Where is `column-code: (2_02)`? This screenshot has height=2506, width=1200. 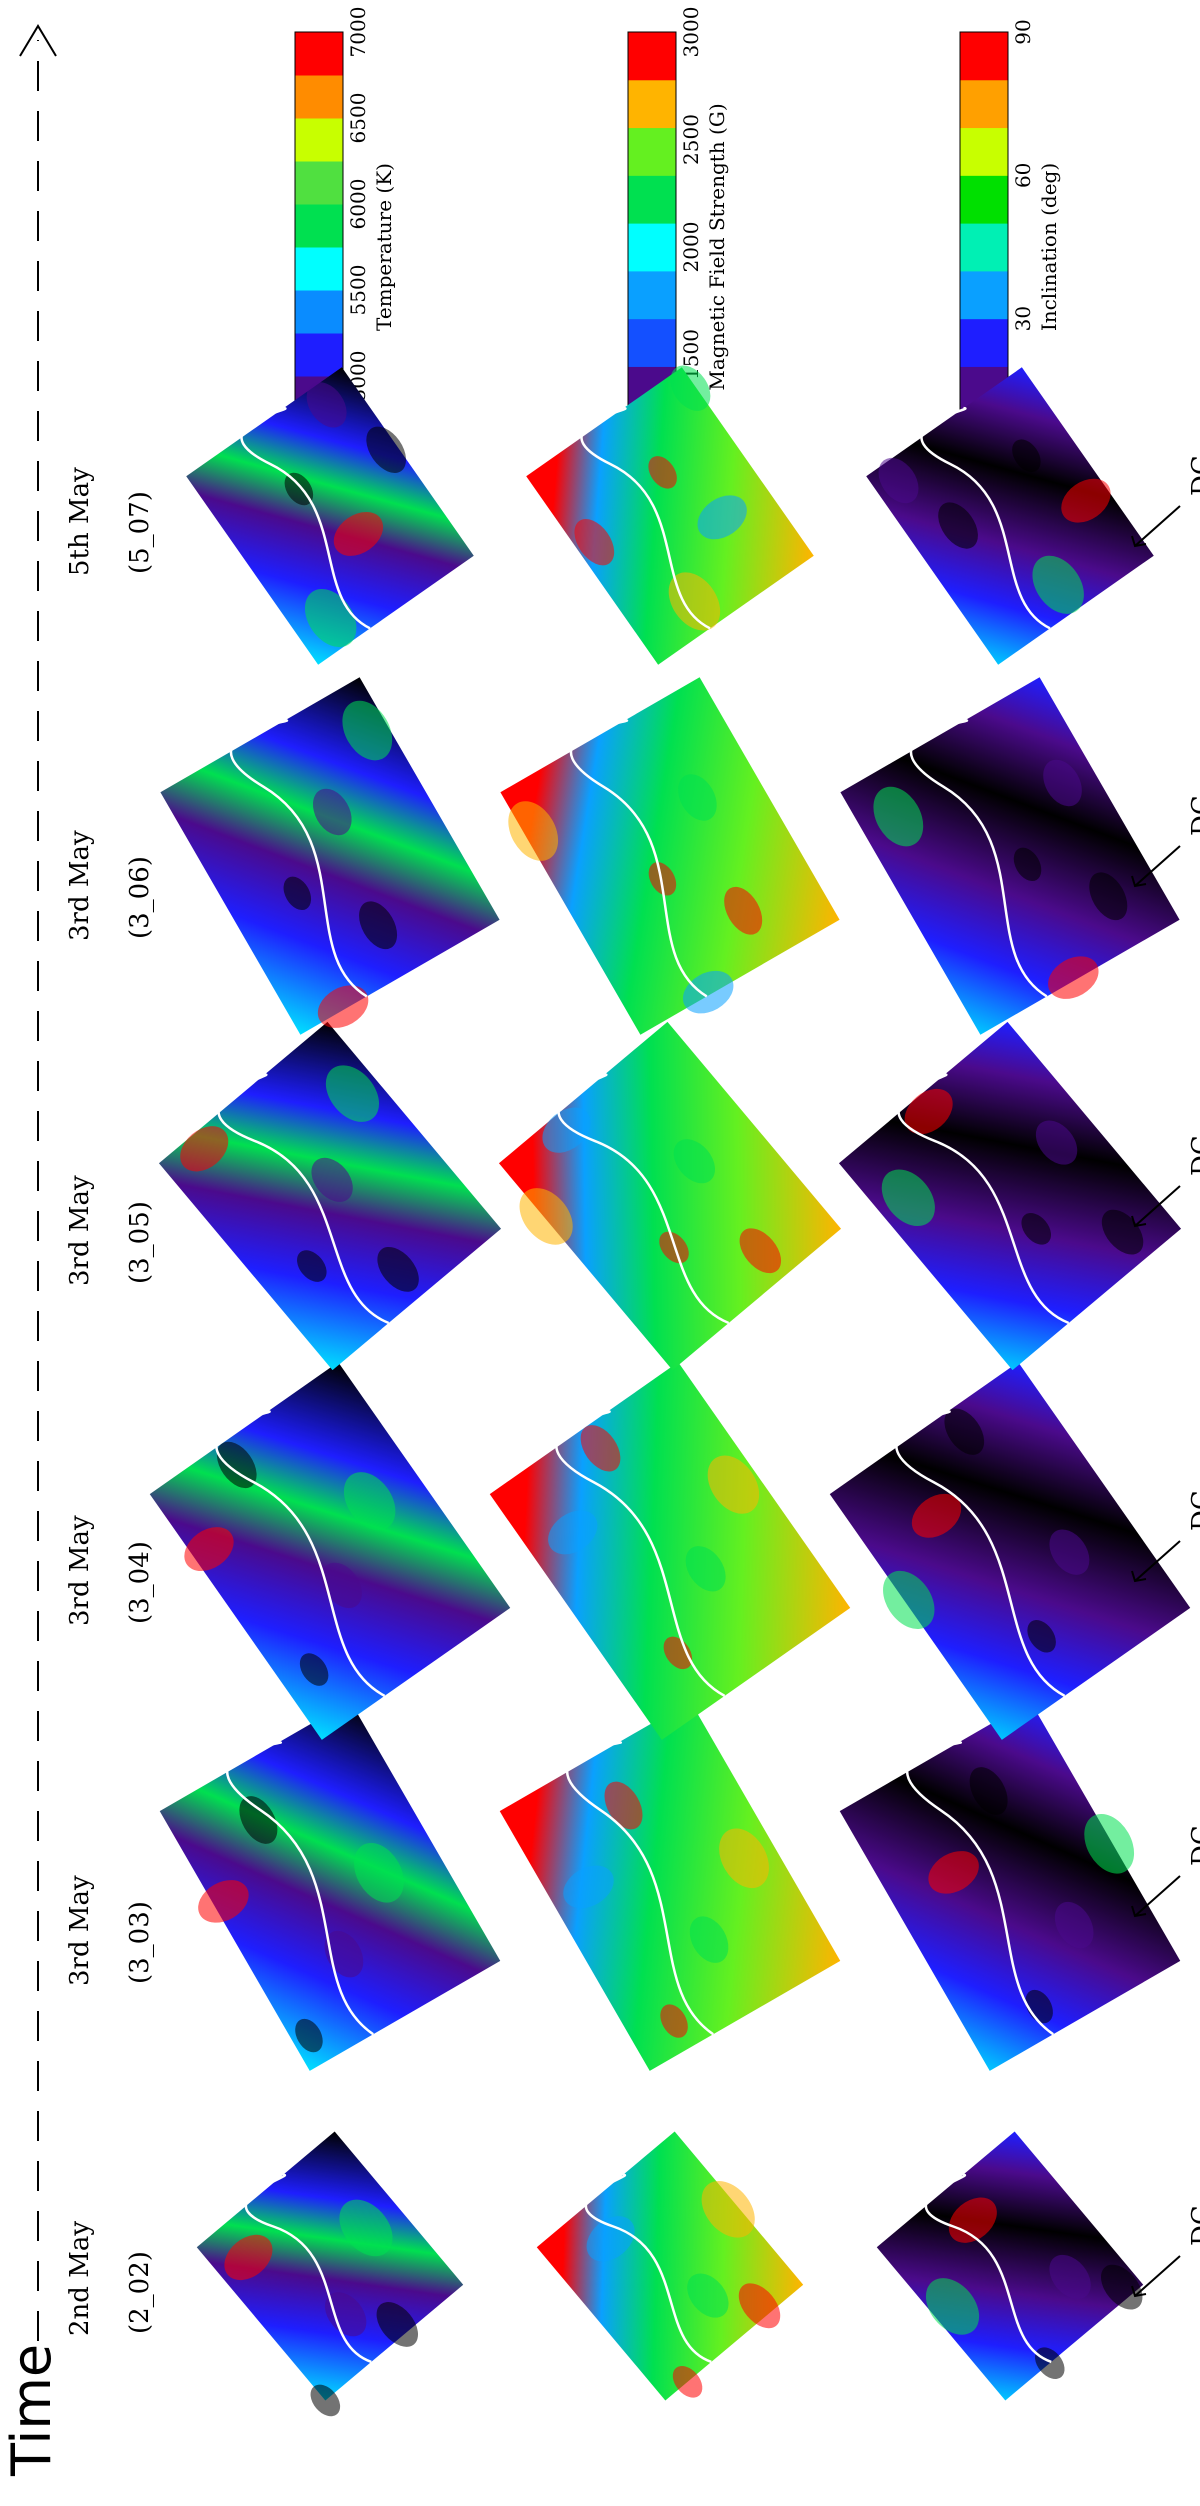 column-code: (2_02) is located at coordinates (140, 2292).